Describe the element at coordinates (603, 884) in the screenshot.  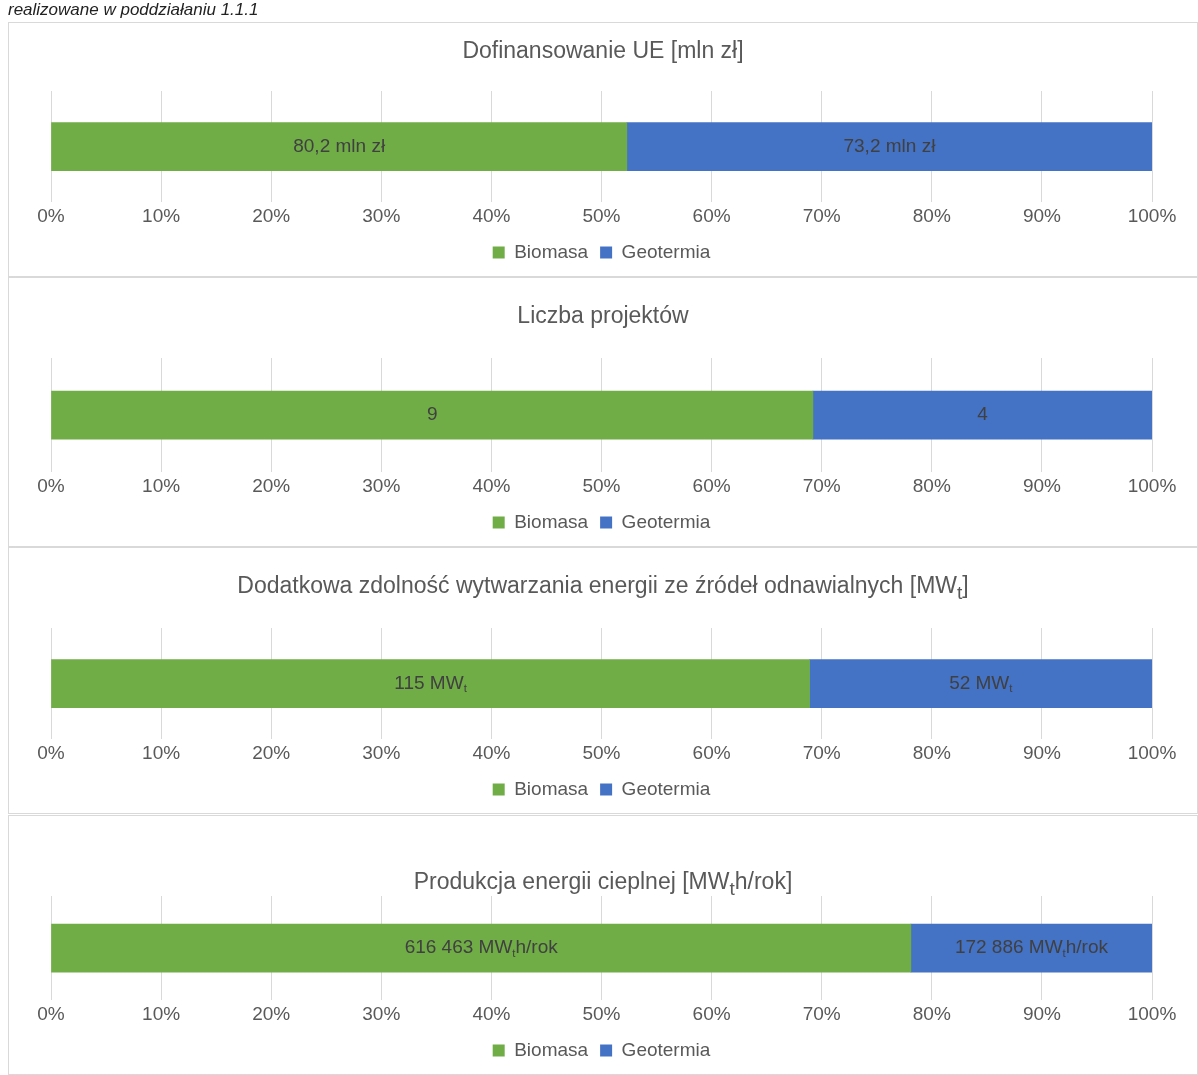
I see `chart-title: Produkcja energii cieplnej [MW$_{t}$h/rok]` at that location.